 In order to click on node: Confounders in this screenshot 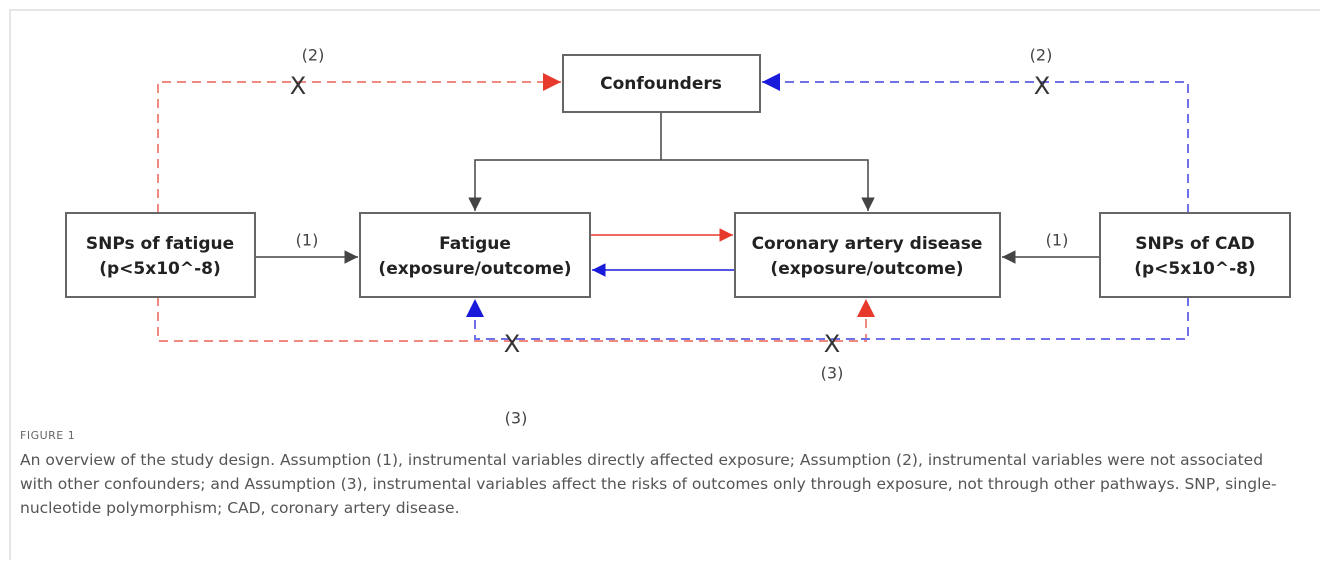, I will do `click(661, 83)`.